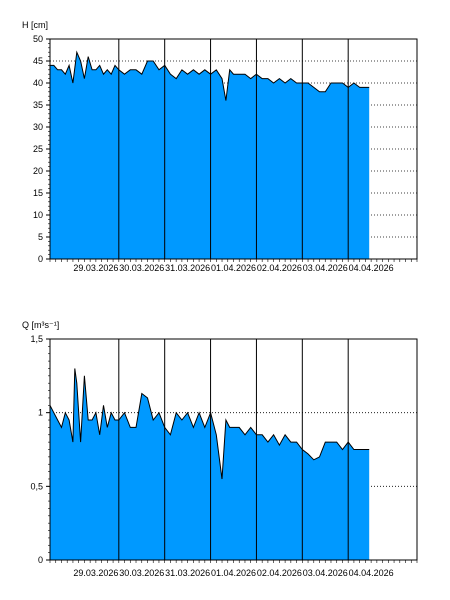  What do you see at coordinates (36, 486) in the screenshot?
I see `q-y-tick-label-0-5: 0,5` at bounding box center [36, 486].